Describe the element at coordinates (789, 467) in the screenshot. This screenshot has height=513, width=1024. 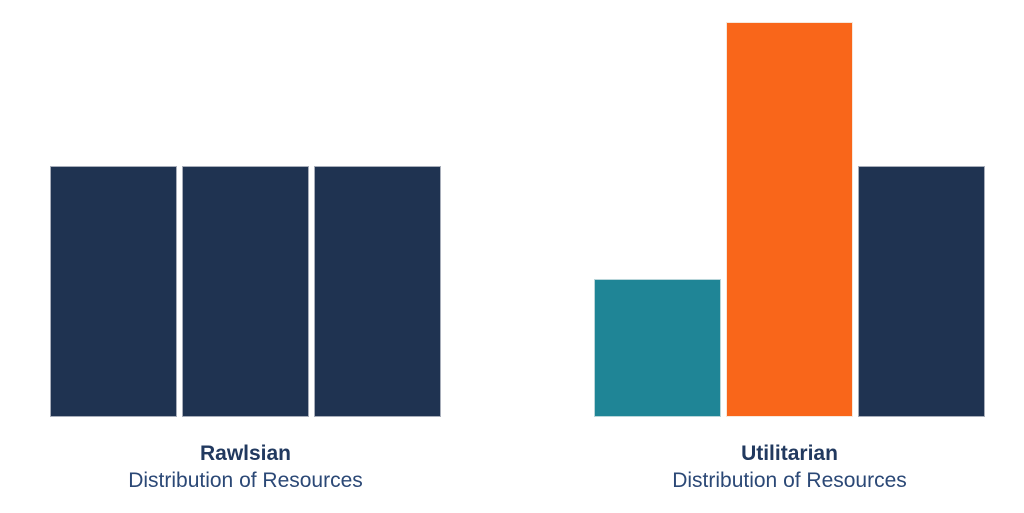
I see `utilitarian-caption: Utilitarian Distribution of Resources` at that location.